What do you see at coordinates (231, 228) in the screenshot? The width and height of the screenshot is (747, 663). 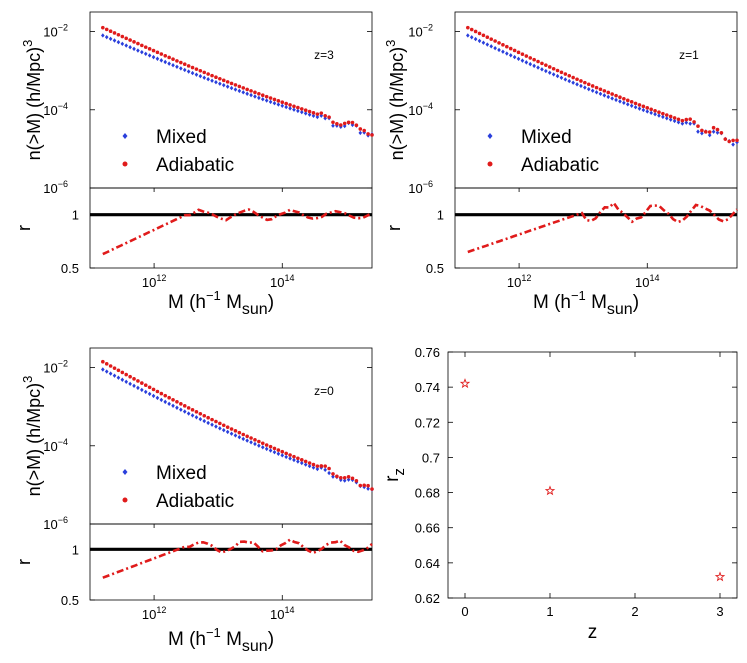 I see `lower-axes-frame` at bounding box center [231, 228].